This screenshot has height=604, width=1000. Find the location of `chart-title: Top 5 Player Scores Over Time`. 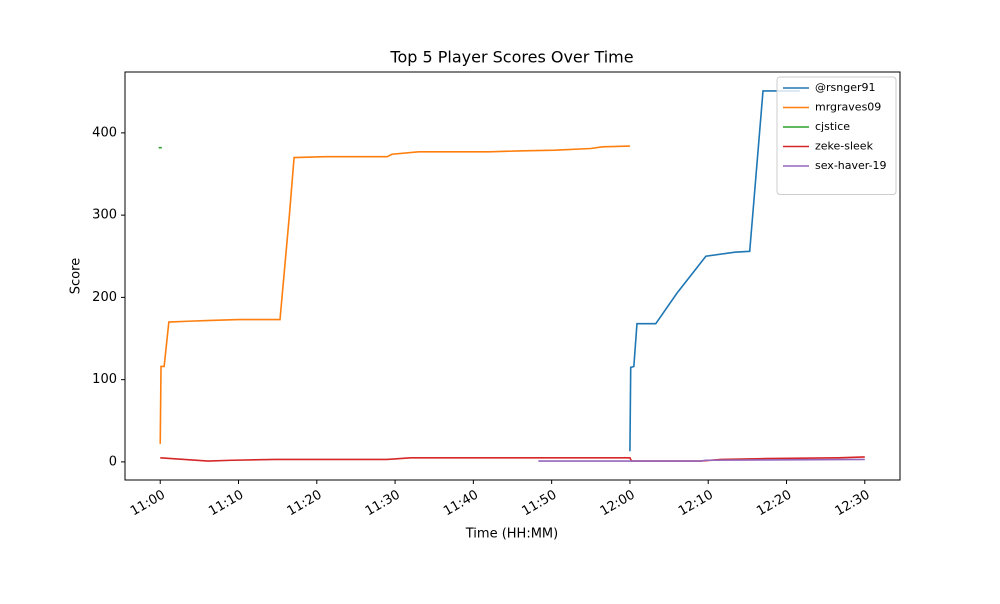

chart-title: Top 5 Player Scores Over Time is located at coordinates (511, 57).